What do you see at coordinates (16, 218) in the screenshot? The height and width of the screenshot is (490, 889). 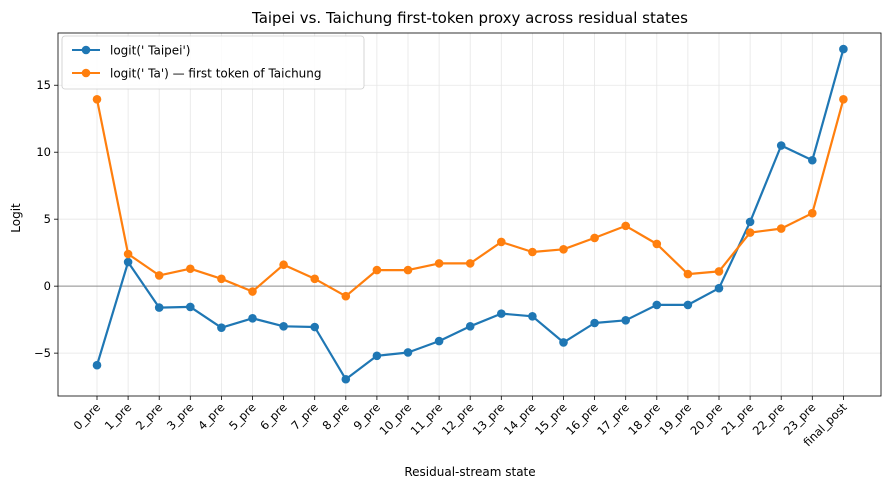 I see `y-axis-label: Logit` at bounding box center [16, 218].